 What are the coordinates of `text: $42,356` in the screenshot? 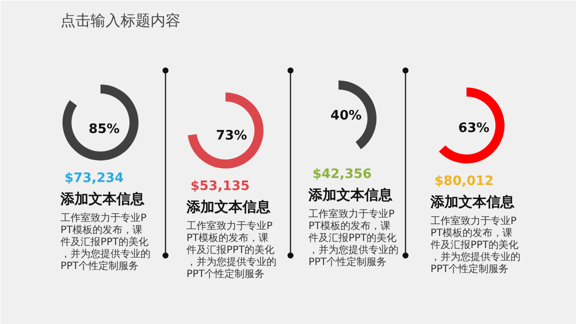 It's located at (342, 174).